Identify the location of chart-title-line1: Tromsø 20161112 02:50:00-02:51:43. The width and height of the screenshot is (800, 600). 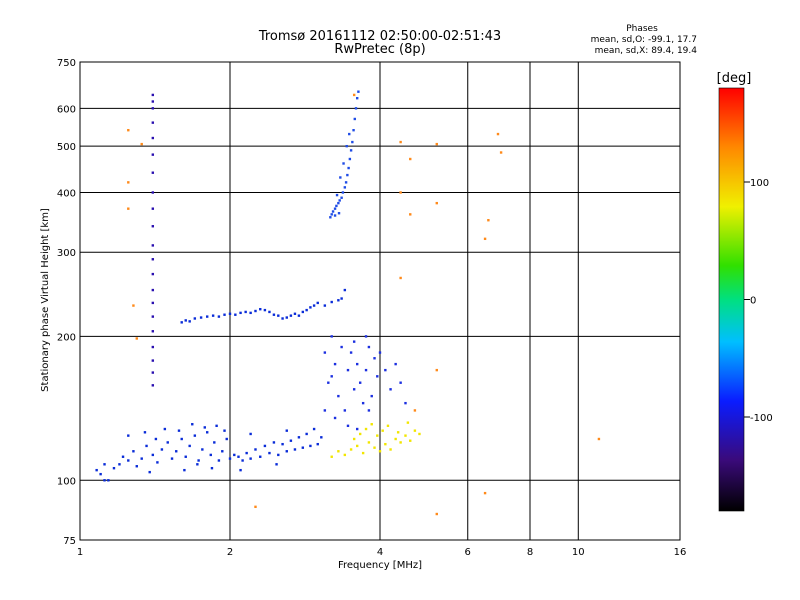
(379, 36).